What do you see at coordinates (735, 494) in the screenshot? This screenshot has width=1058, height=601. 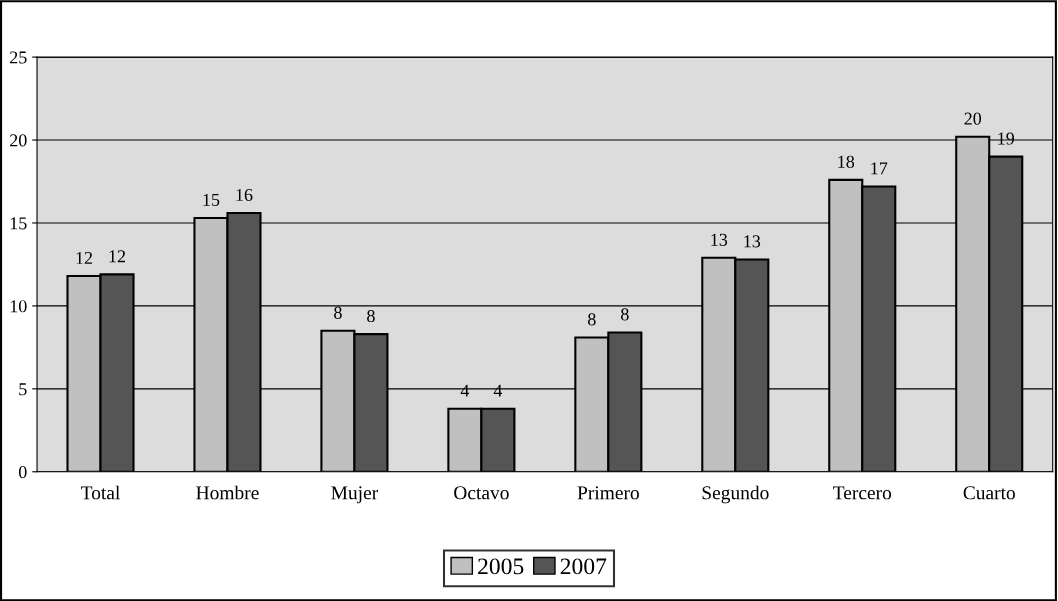 I see `x-tick-label: Segundo` at bounding box center [735, 494].